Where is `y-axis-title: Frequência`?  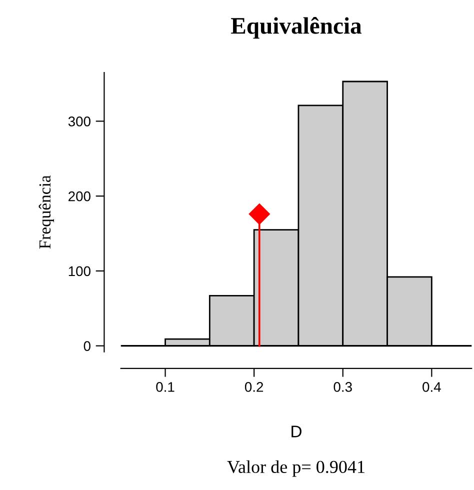 y-axis-title: Frequência is located at coordinates (46, 212).